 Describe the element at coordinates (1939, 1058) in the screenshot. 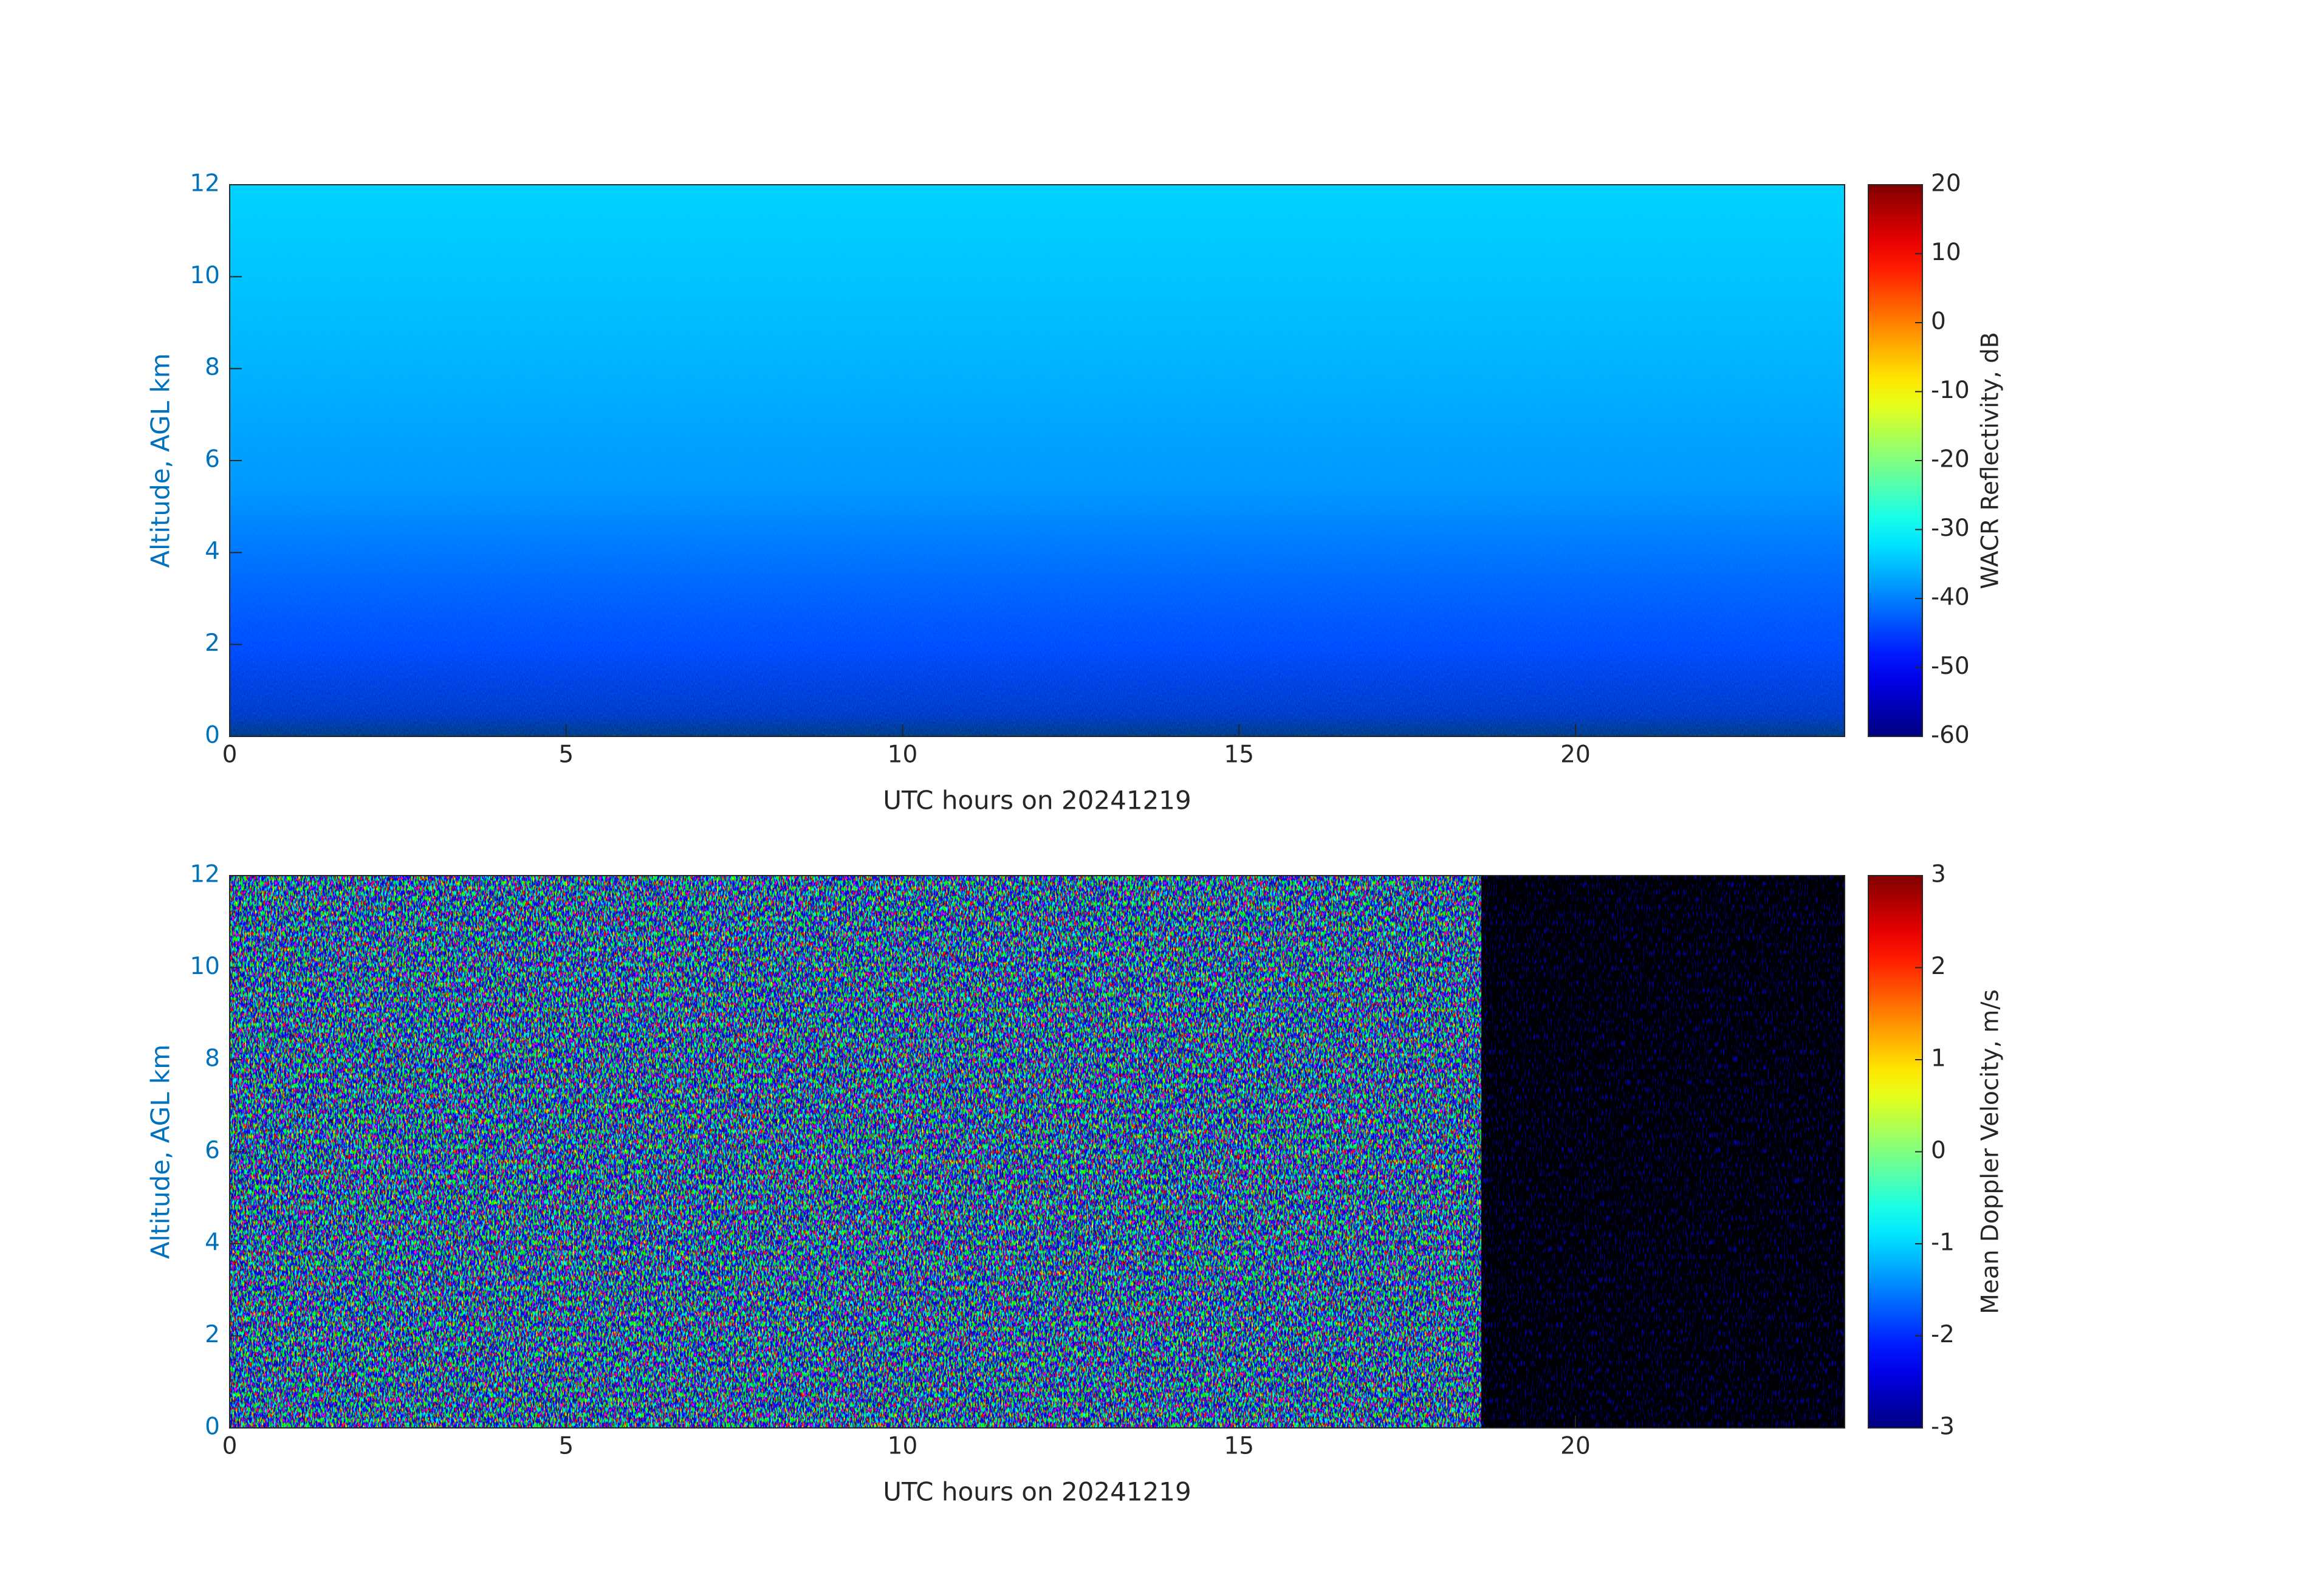

I see `colorbar-tick-label: 1` at that location.